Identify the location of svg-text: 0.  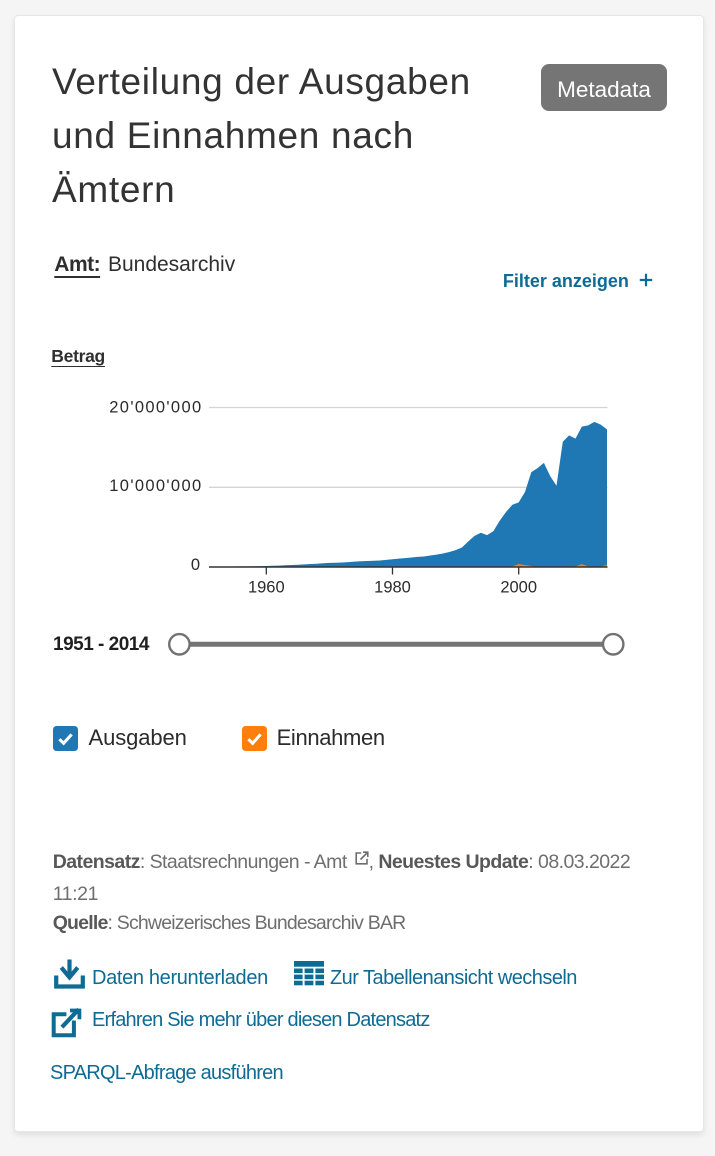
(195, 565).